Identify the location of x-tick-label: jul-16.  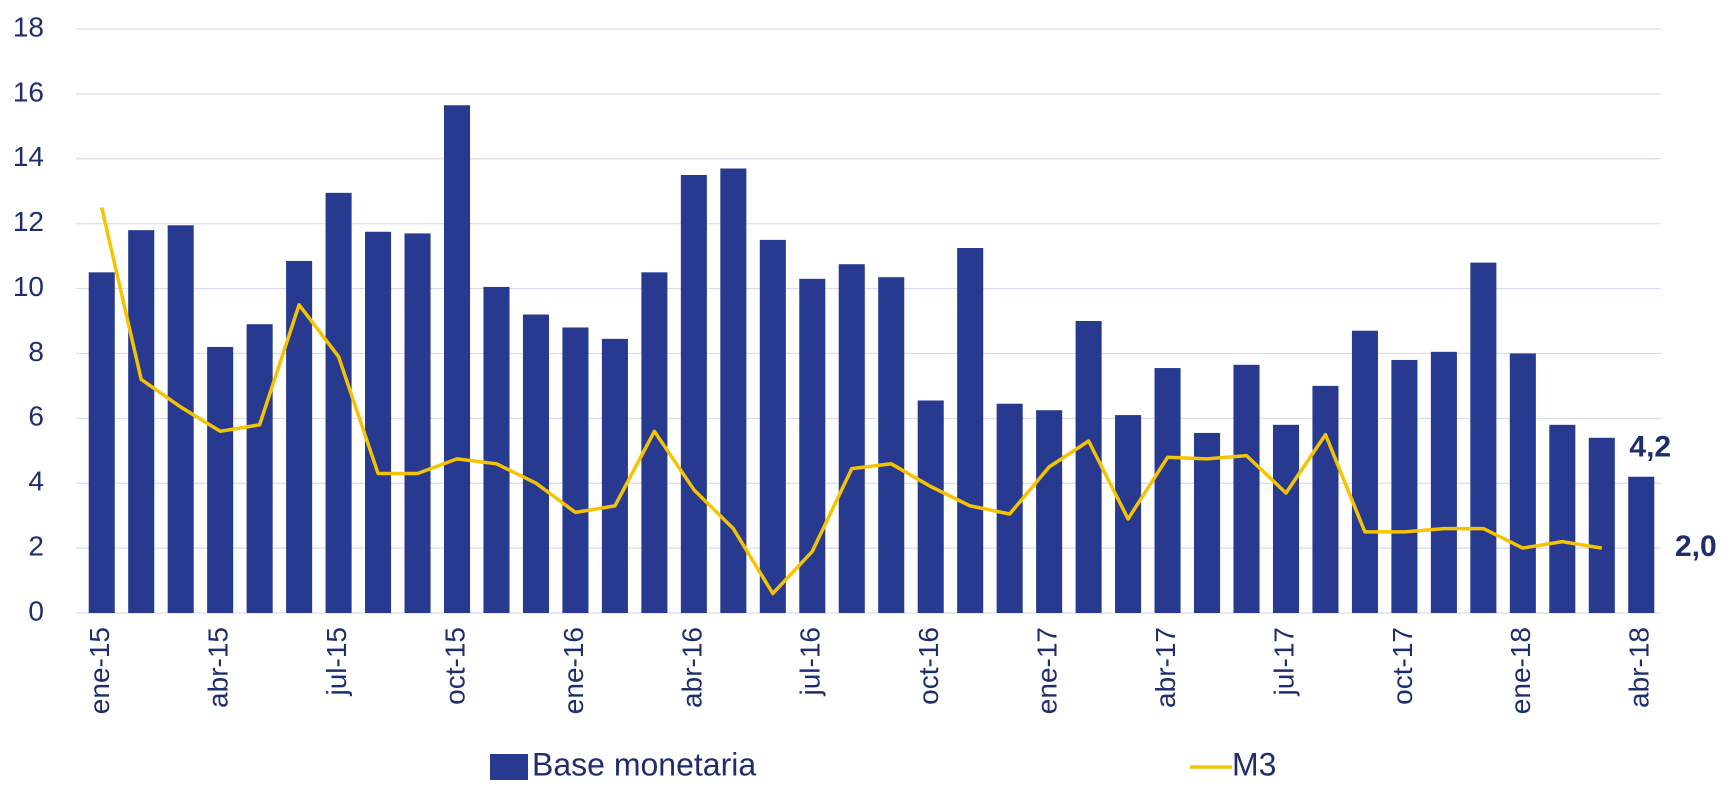
(810, 661).